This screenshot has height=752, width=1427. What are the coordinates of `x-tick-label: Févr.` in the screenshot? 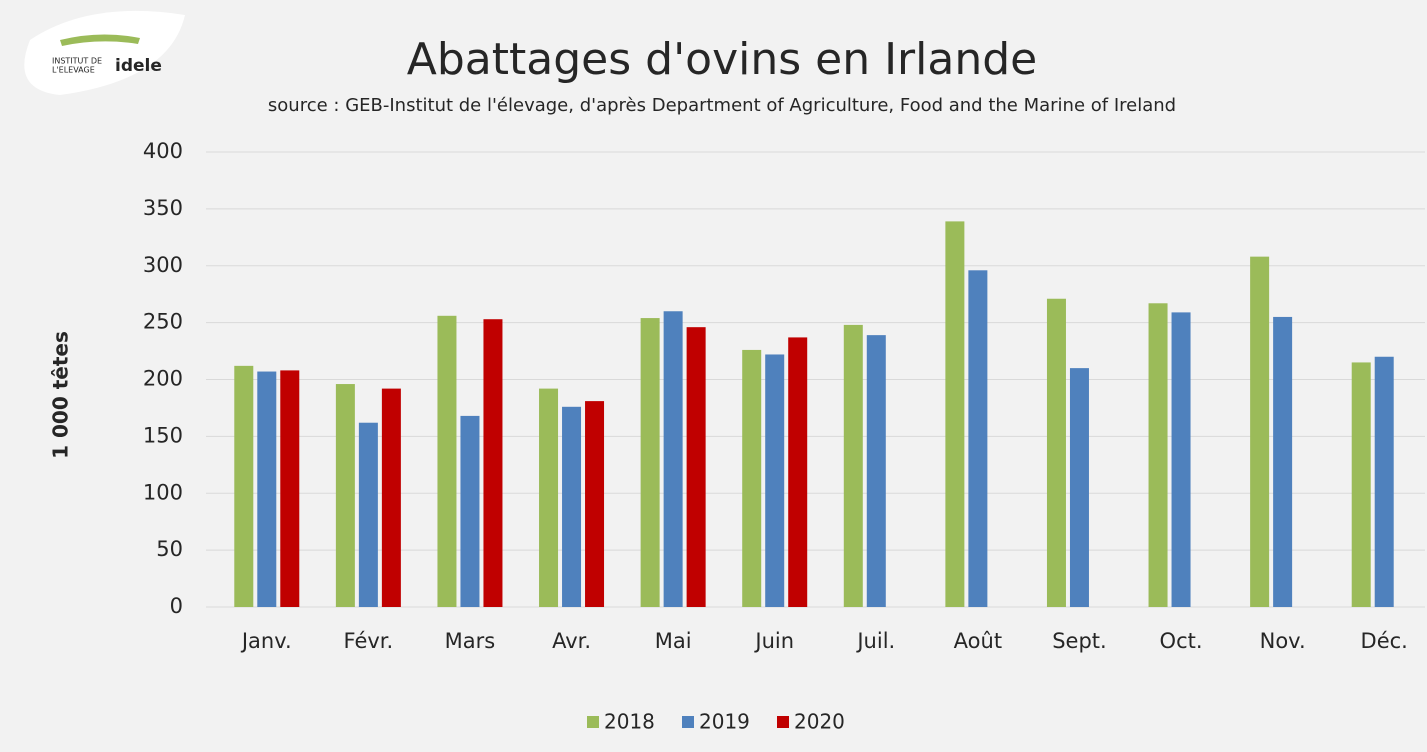 It's located at (369, 641).